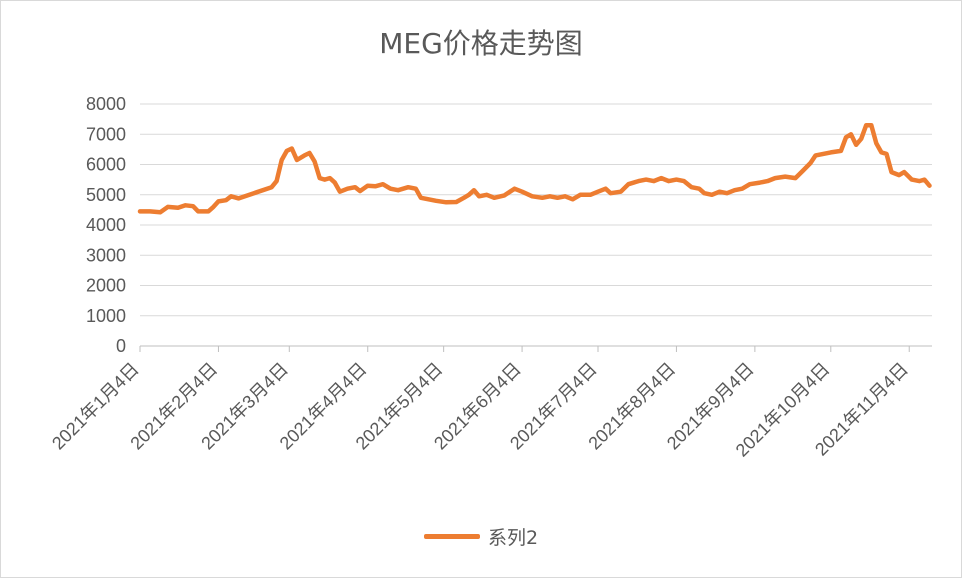 The height and width of the screenshot is (578, 962). Describe the element at coordinates (106, 134) in the screenshot. I see `y-tick-label: 7000` at that location.